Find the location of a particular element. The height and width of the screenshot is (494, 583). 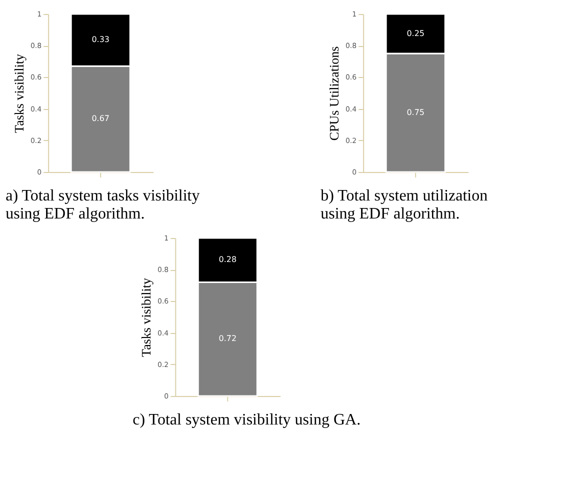

data-label: 0.28 is located at coordinates (227, 259).